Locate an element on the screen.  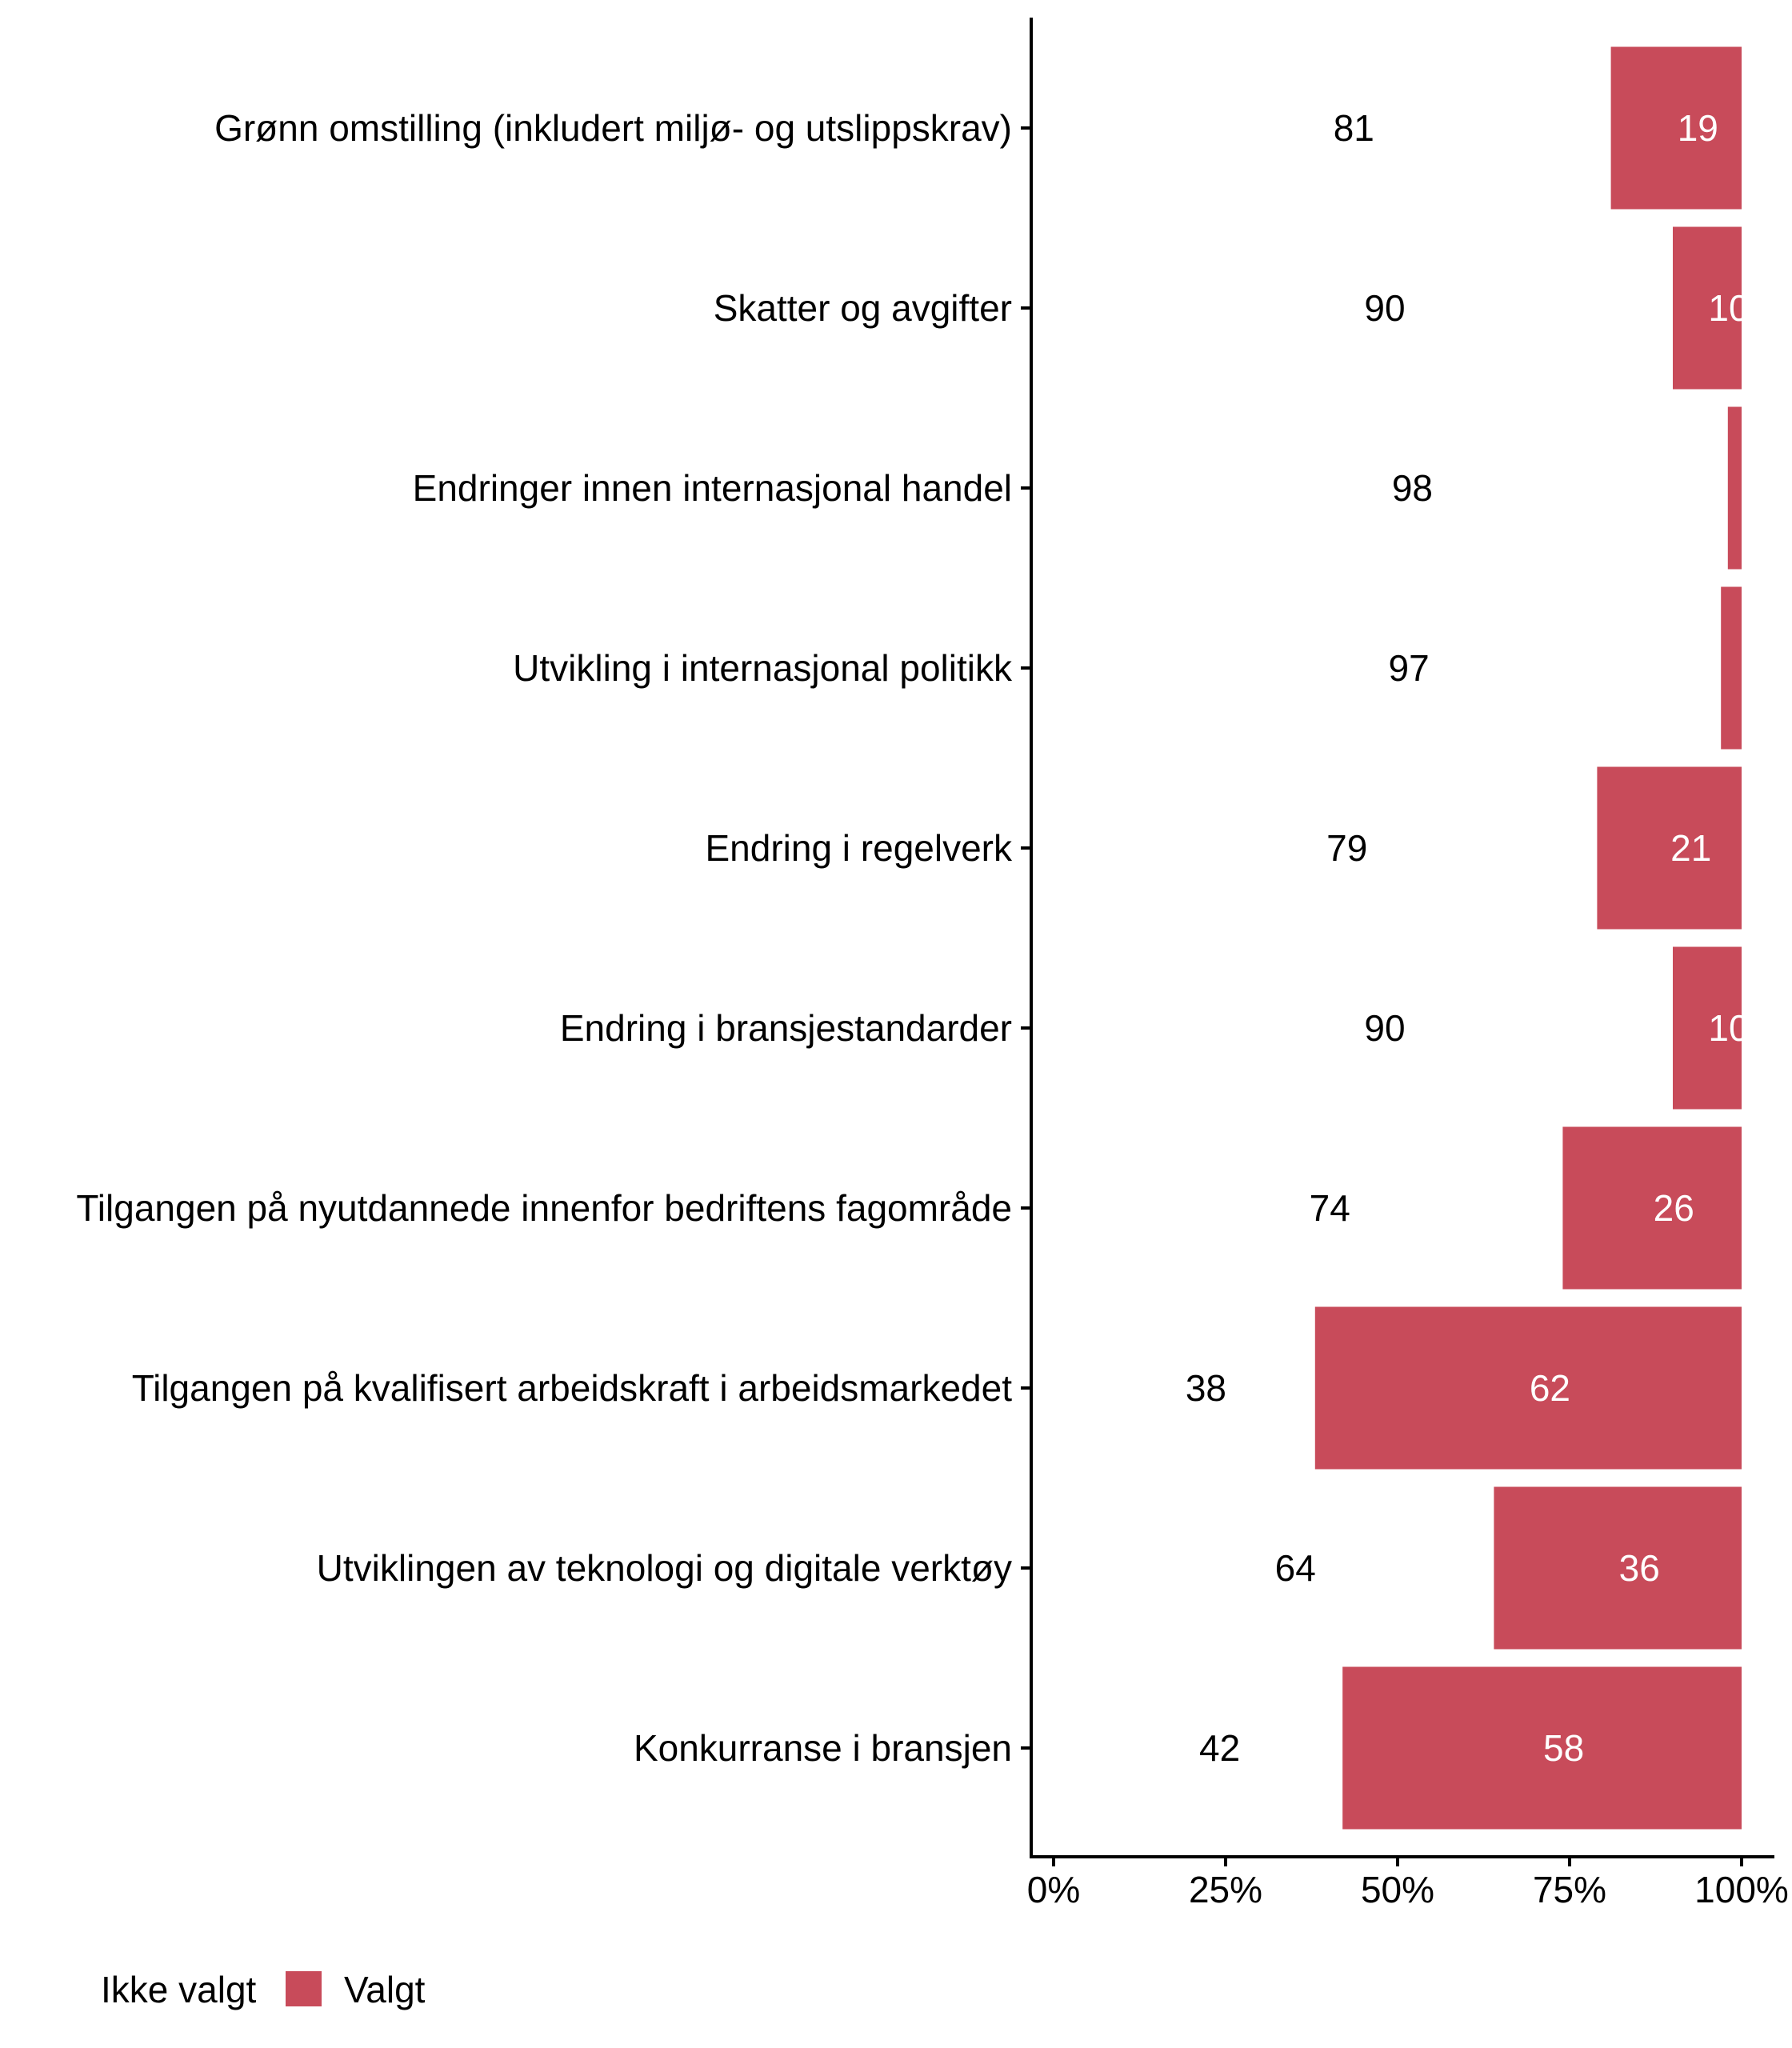
value-label-valgt: 36 is located at coordinates (1639, 1568).